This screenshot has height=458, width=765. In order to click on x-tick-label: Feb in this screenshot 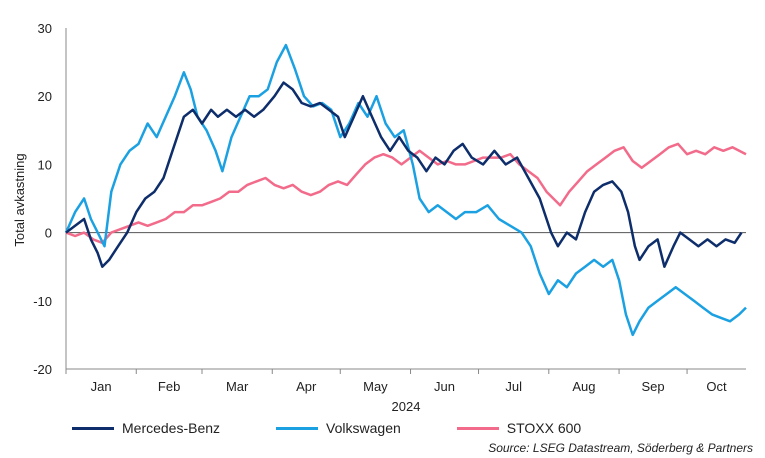, I will do `click(169, 386)`.